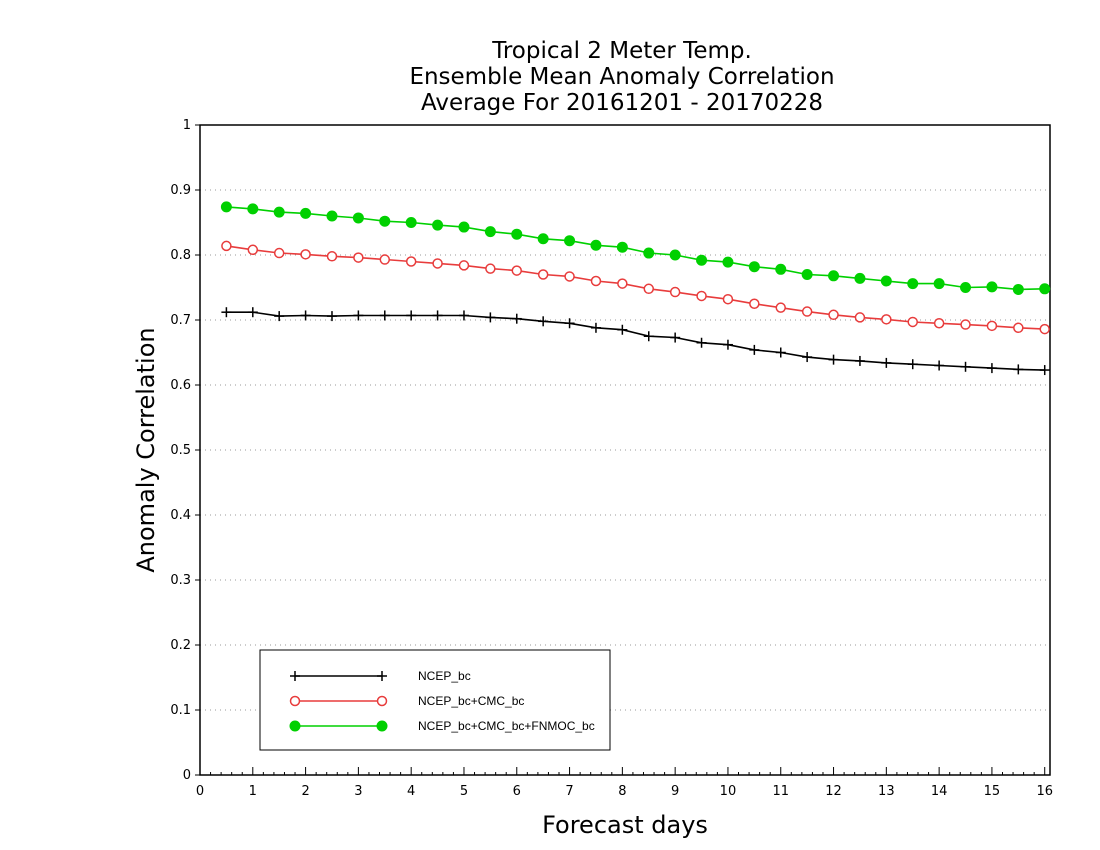  What do you see at coordinates (200, 791) in the screenshot?
I see `x-tick-label: 0` at bounding box center [200, 791].